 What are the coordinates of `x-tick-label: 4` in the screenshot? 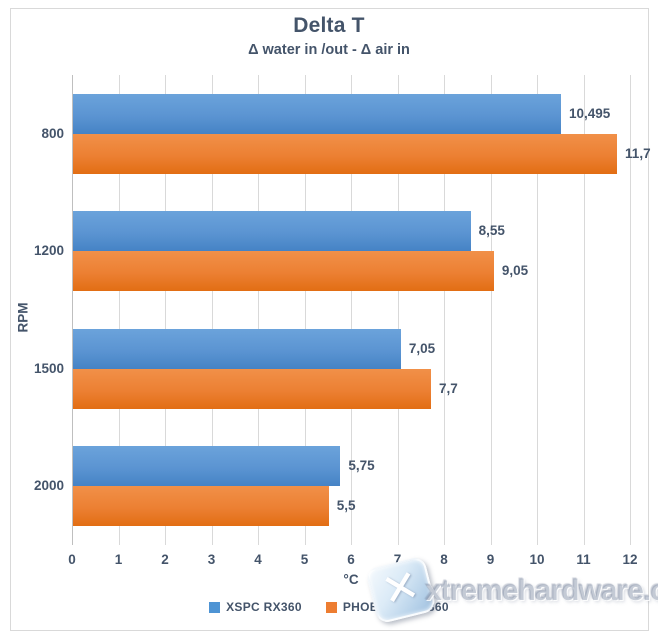 It's located at (258, 559).